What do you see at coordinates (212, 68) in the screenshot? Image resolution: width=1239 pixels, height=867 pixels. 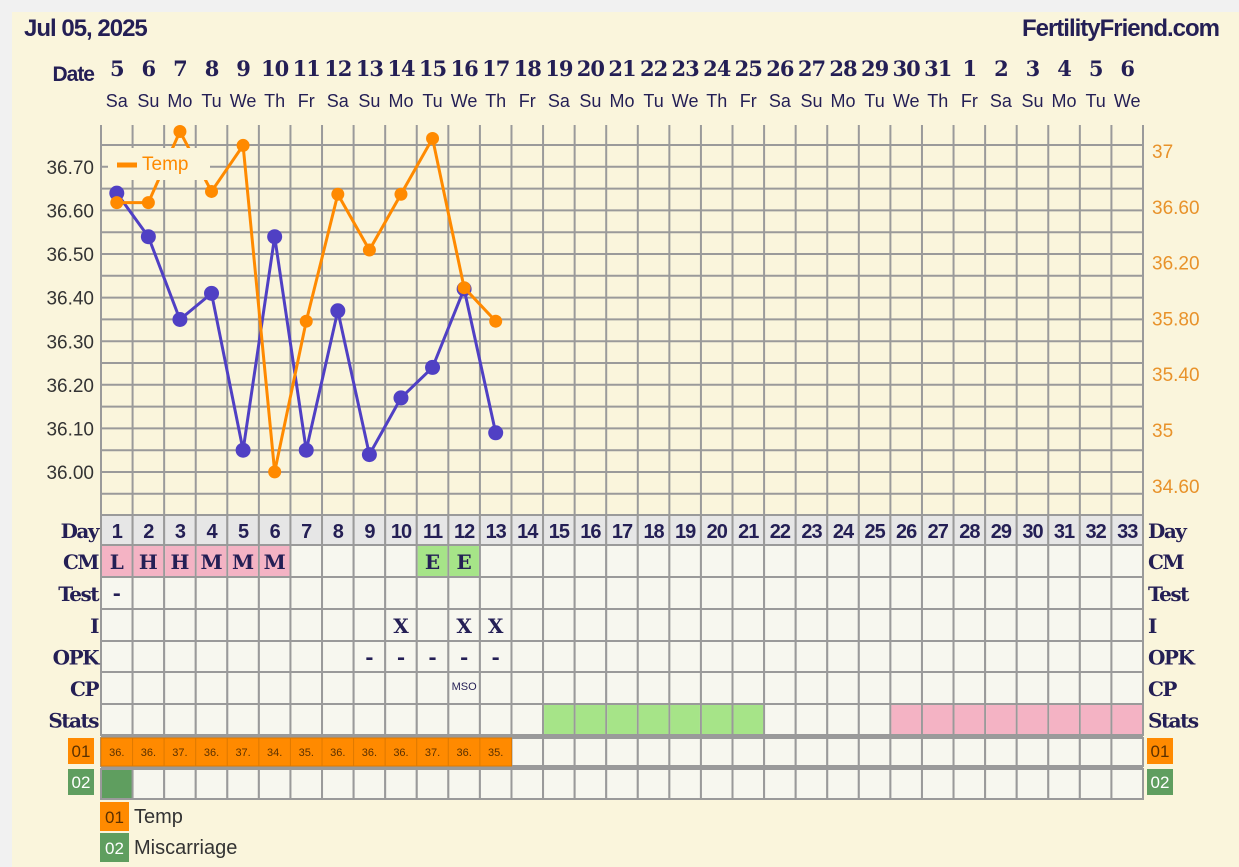 I see `date-number: 8` at bounding box center [212, 68].